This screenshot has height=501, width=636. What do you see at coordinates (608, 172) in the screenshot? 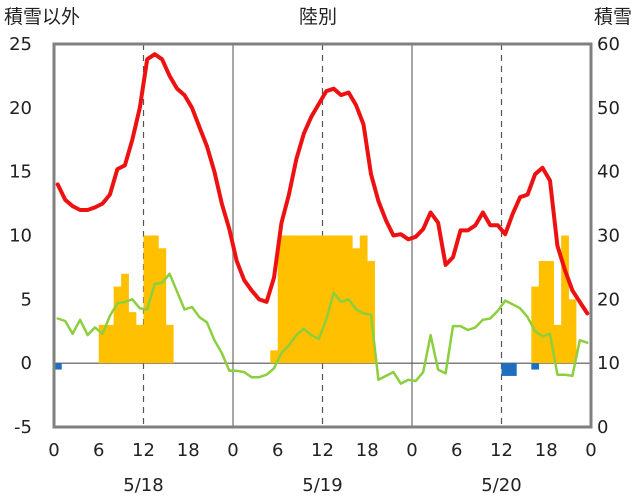
I see `right-tick-label: 40` at bounding box center [608, 172].